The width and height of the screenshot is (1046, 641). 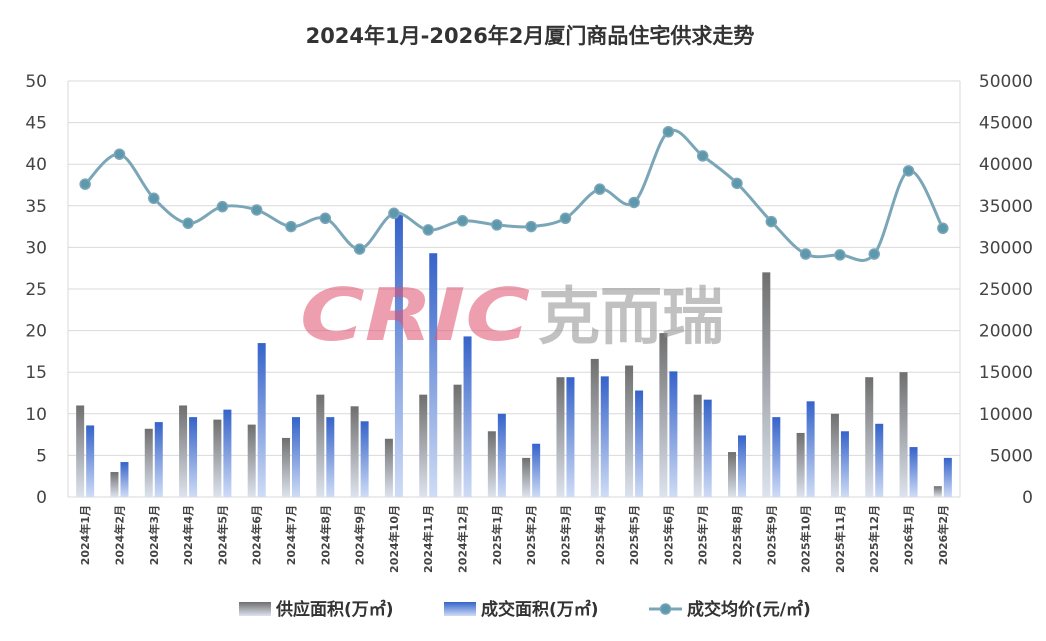 What do you see at coordinates (460, 609) in the screenshot?
I see `legend-swatch-deal` at bounding box center [460, 609].